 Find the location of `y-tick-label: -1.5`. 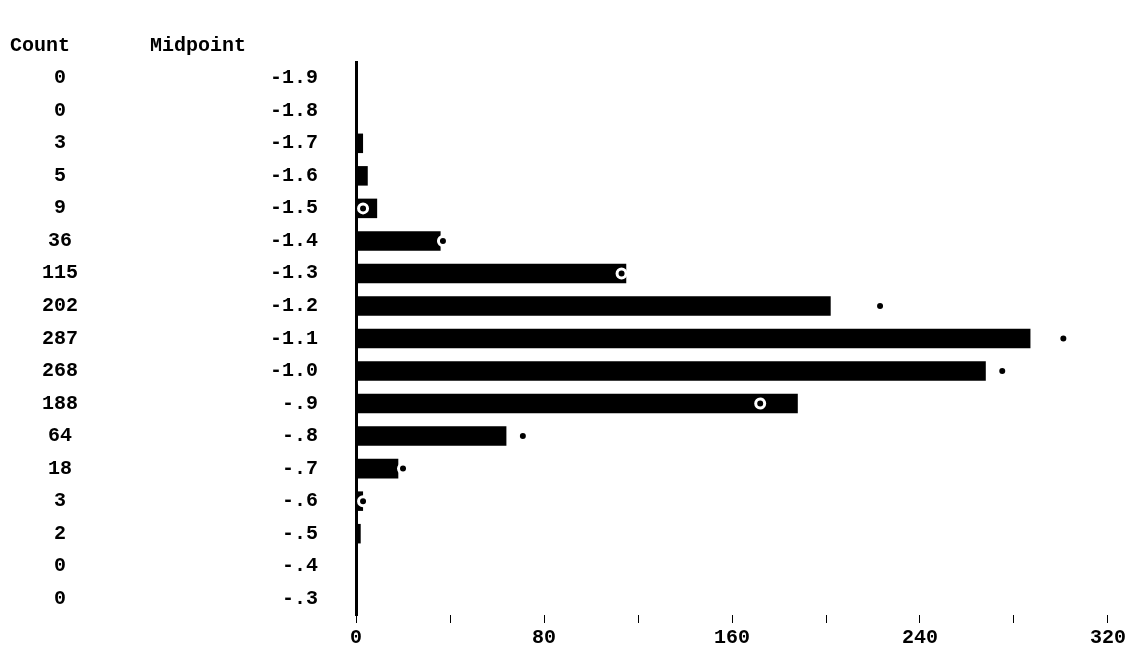

y-tick-label: -1.5 is located at coordinates (294, 208).